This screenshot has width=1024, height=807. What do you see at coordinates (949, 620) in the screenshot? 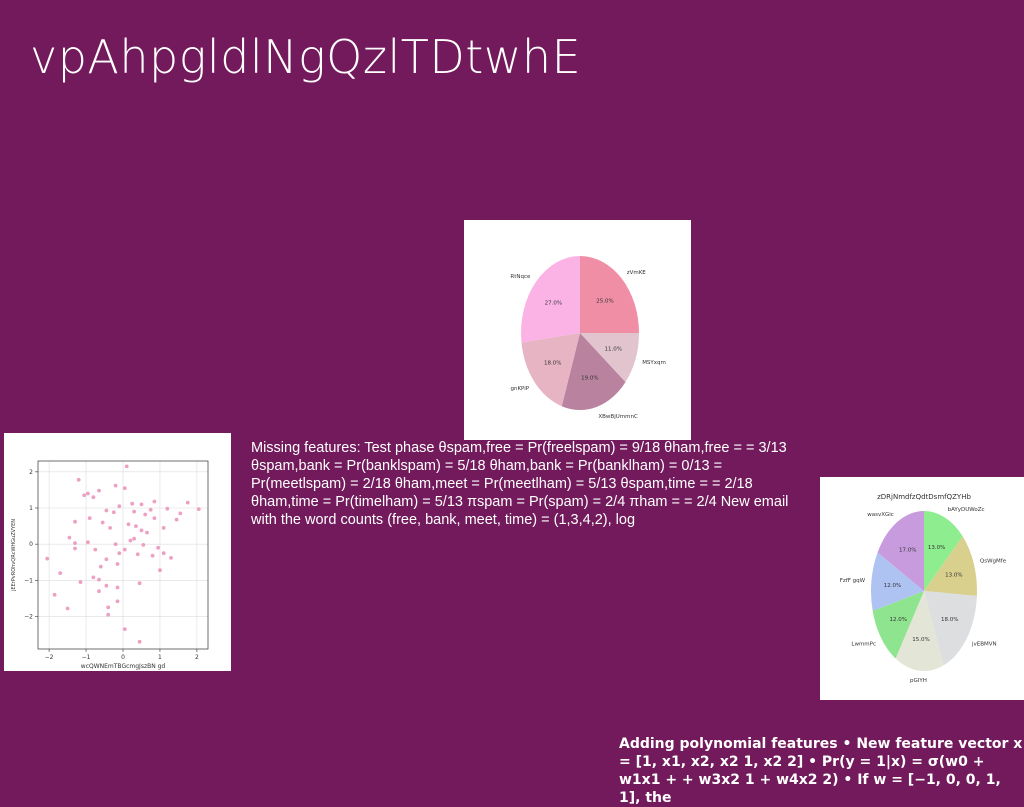
I see `pie2-pct-label: 18.0%` at bounding box center [949, 620].